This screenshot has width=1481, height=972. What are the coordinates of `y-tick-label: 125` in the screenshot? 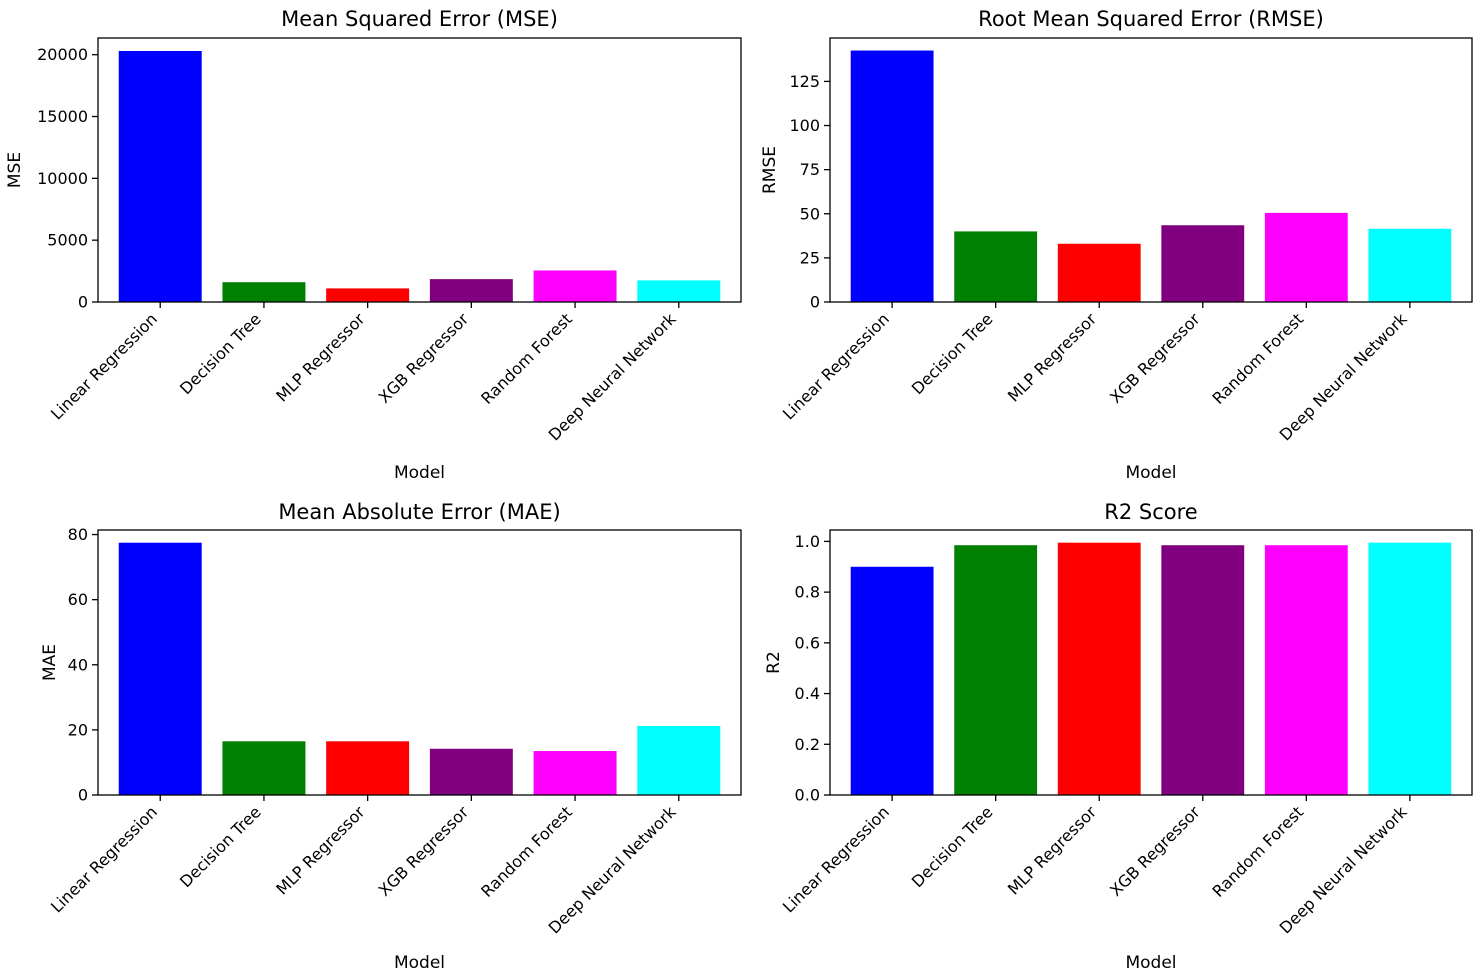 It's located at (804, 81).